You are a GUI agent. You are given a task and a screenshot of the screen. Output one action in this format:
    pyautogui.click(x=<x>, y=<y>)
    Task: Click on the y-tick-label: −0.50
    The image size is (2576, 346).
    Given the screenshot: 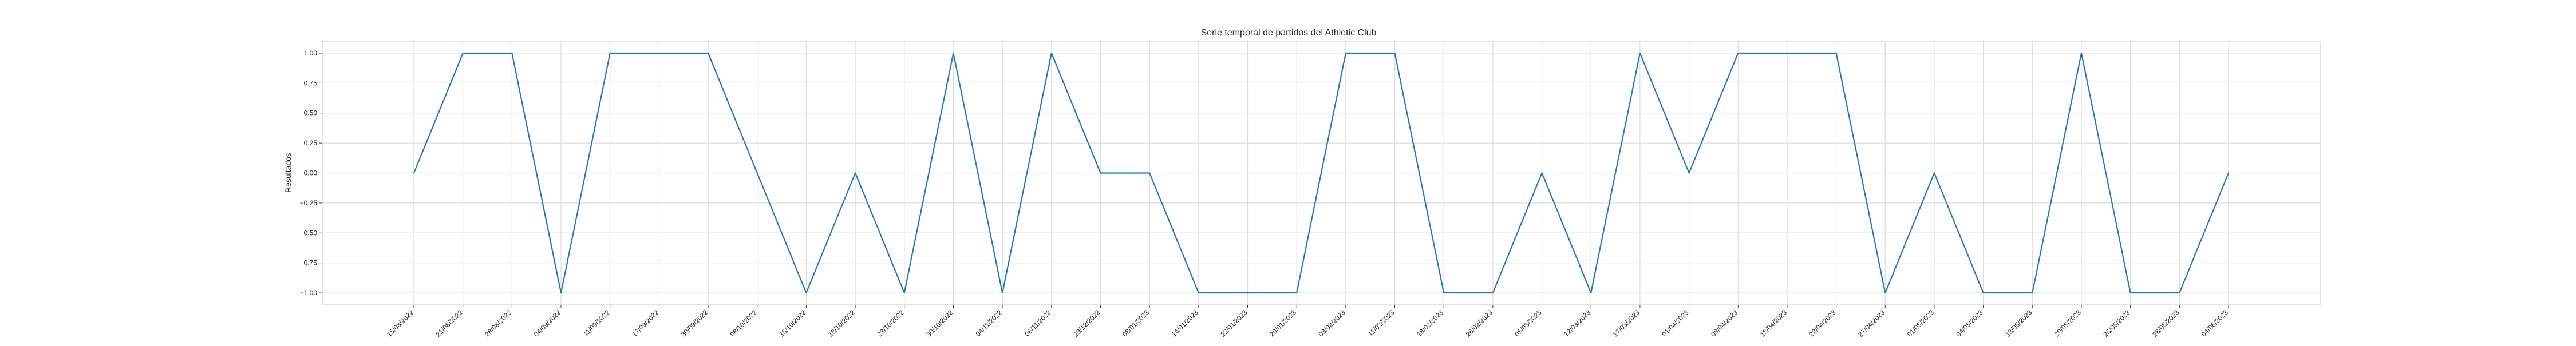 What is the action you would take?
    pyautogui.click(x=309, y=233)
    